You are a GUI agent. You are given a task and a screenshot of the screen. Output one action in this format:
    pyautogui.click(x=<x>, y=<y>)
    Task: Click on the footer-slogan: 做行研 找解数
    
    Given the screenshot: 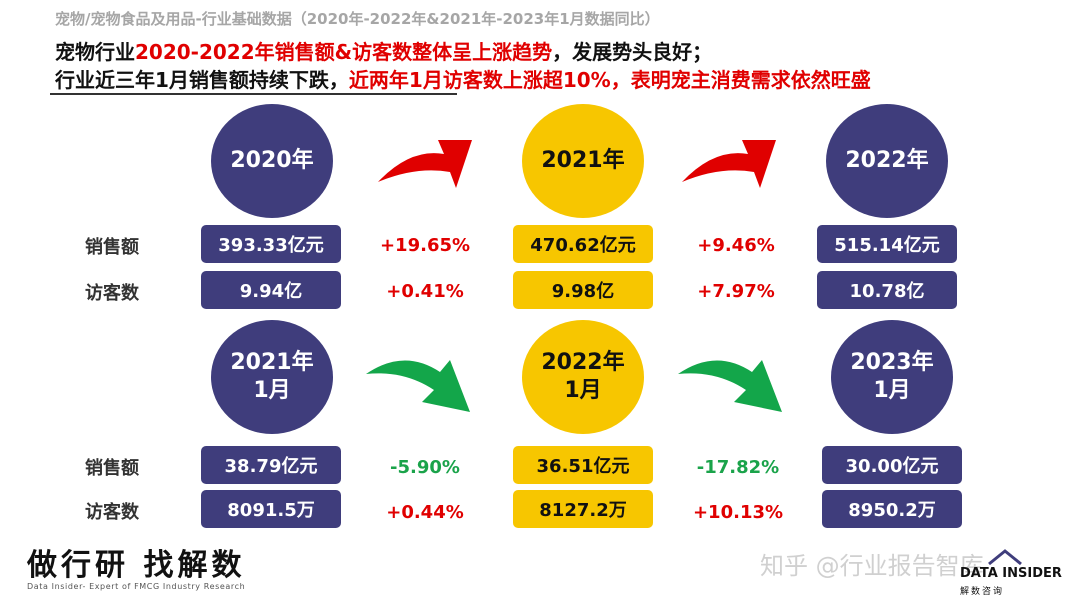 What is the action you would take?
    pyautogui.click(x=136, y=565)
    